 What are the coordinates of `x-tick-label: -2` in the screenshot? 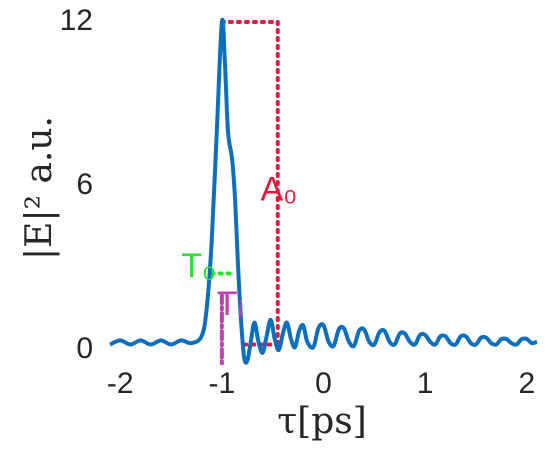 It's located at (120, 383).